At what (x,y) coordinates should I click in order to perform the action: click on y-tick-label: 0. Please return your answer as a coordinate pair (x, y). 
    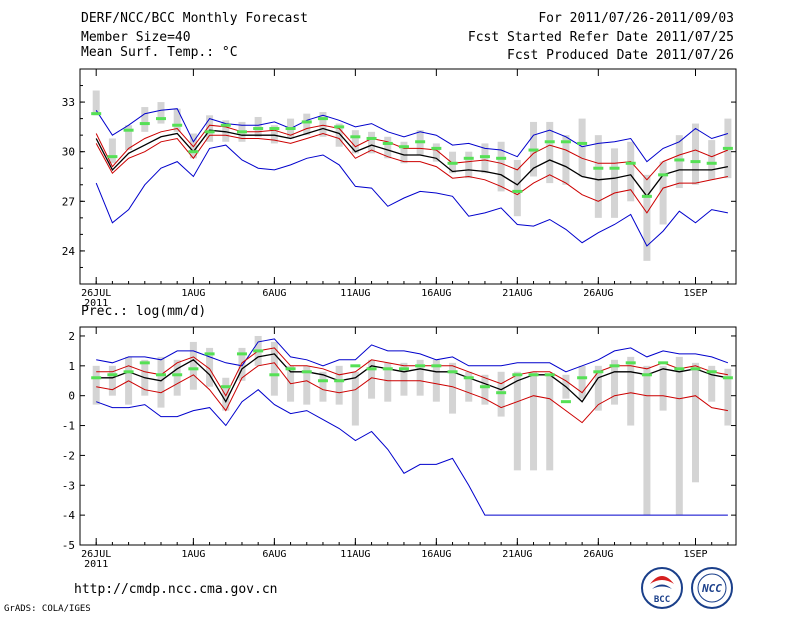
    Looking at the image, I should click on (71, 396).